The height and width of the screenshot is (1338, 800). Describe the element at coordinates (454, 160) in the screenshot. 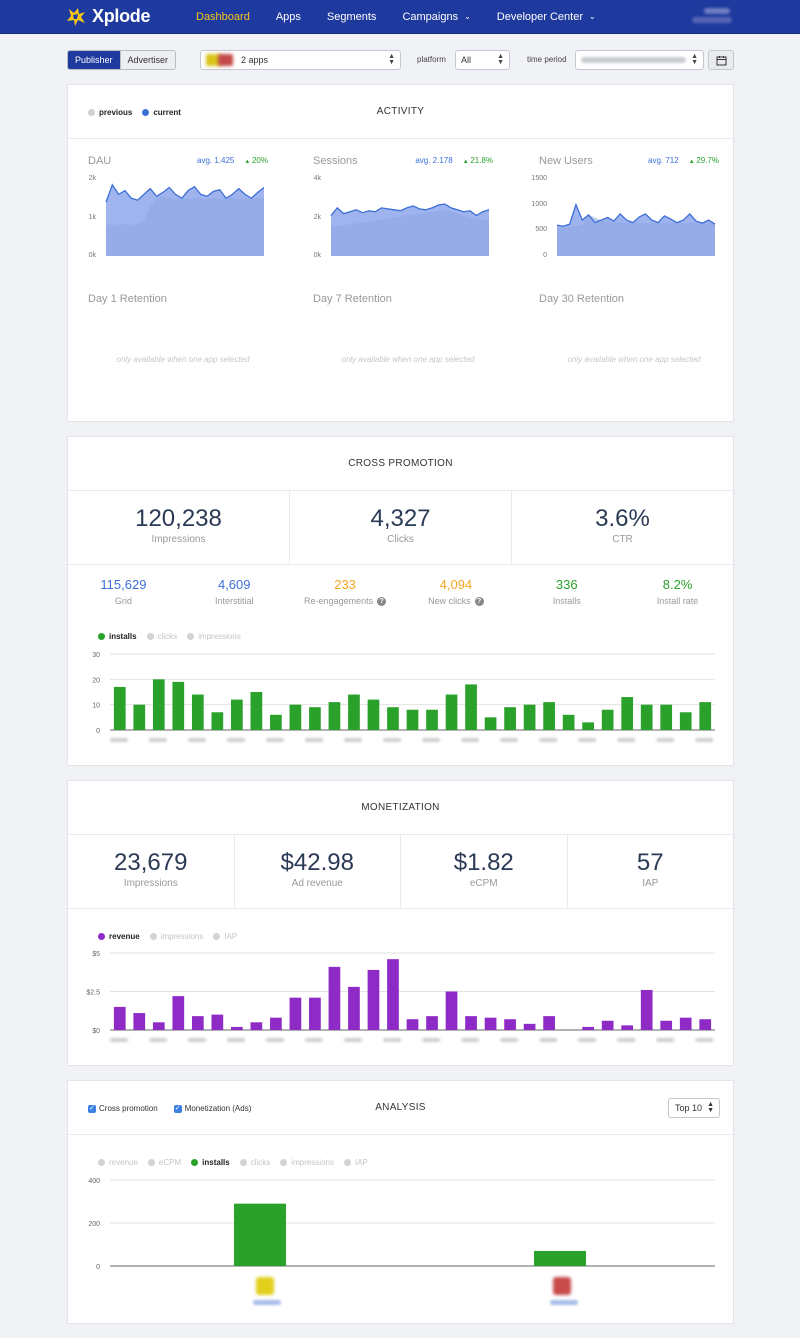

I see `metric-avg: avg. 2.178 ▲ 21.8%` at that location.